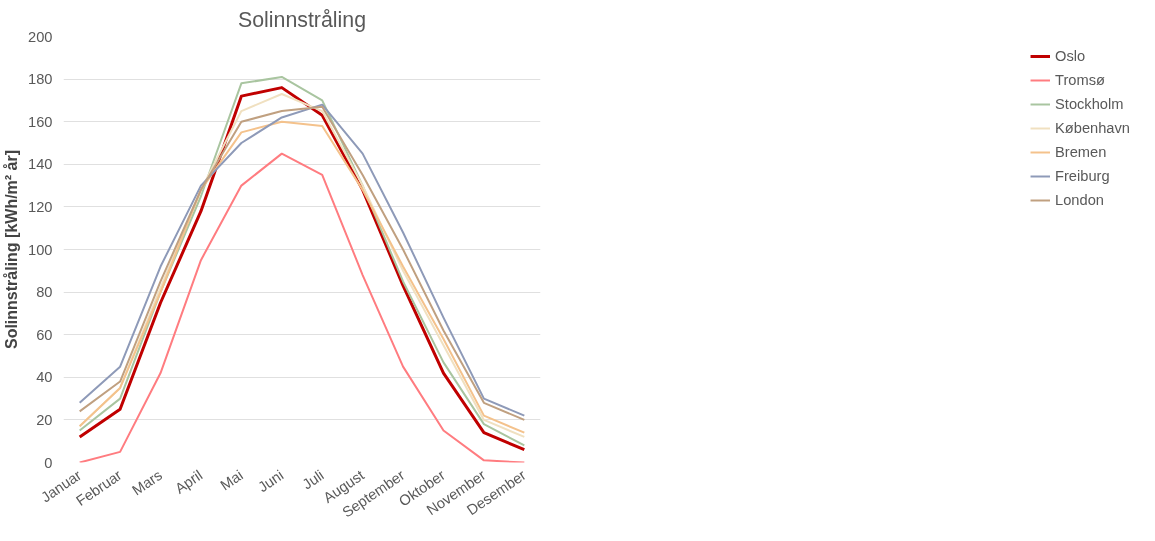  What do you see at coordinates (40, 36) in the screenshot?
I see `y-tick-label: 200` at bounding box center [40, 36].